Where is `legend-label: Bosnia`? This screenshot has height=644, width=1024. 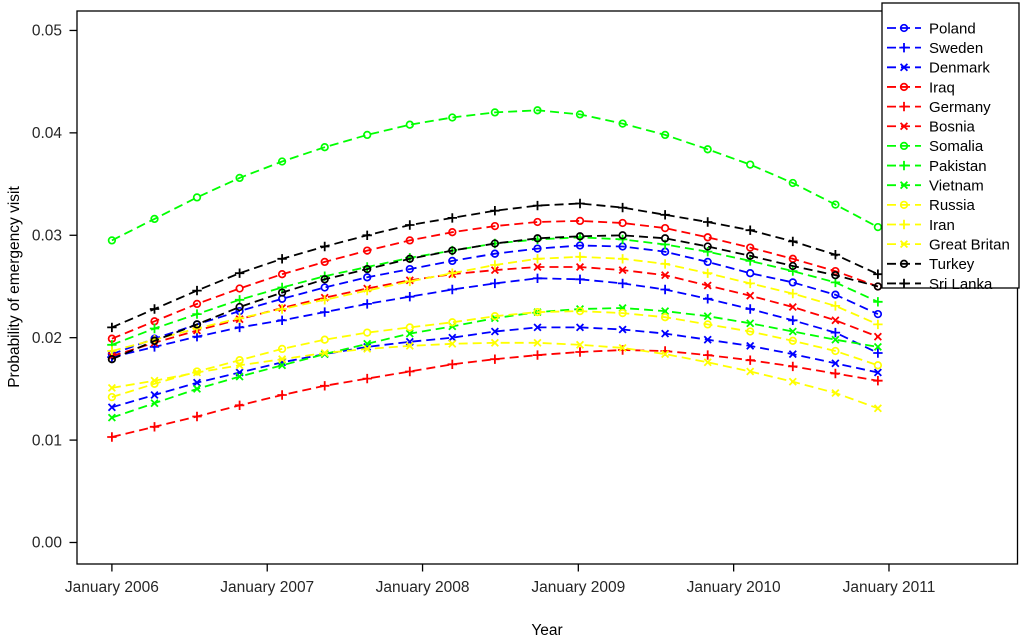
legend-label: Bosnia is located at coordinates (952, 127).